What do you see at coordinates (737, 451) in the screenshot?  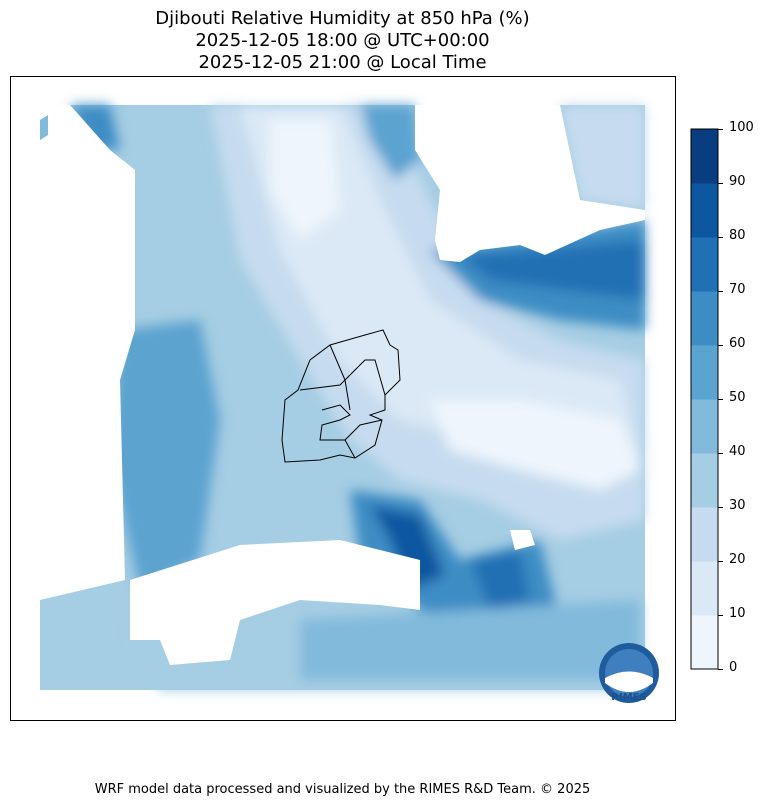 I see `colorbar-tick-label: 40` at bounding box center [737, 451].